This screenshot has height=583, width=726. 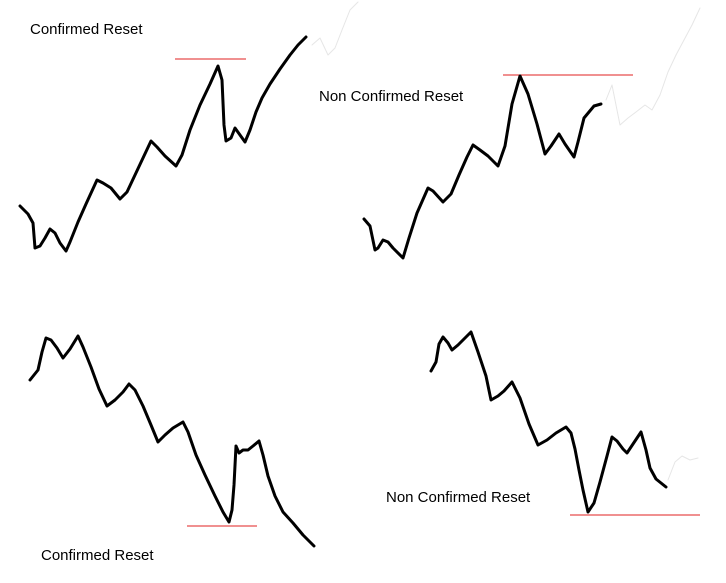 What do you see at coordinates (335, 28) in the screenshot?
I see `ghost-trace-top-middle` at bounding box center [335, 28].